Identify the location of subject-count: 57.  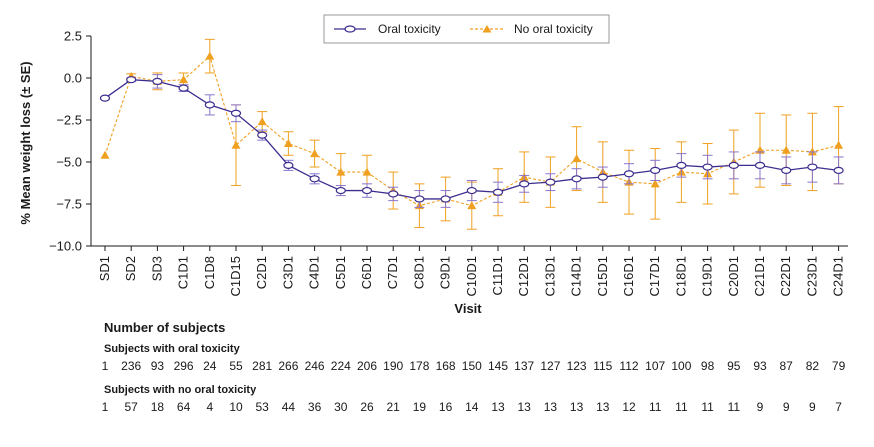
(131, 407).